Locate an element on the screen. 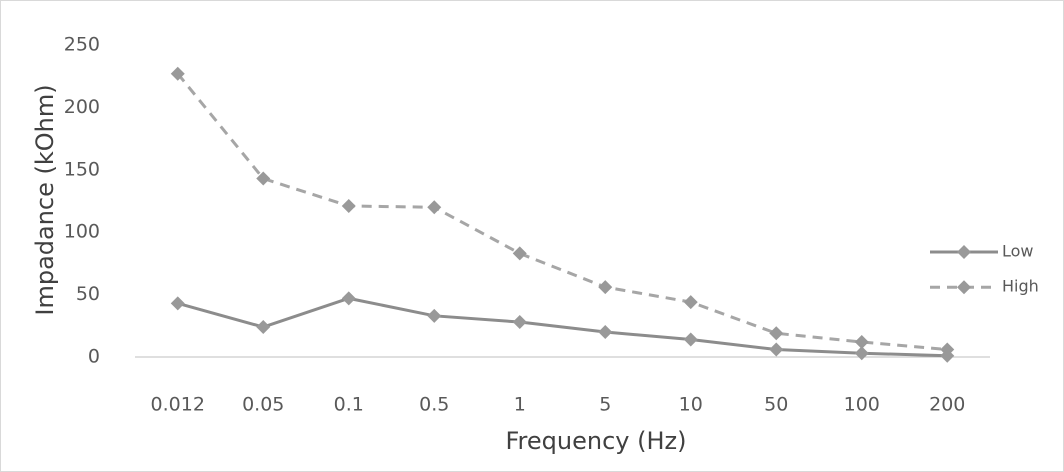  series-line is located at coordinates (562, 327).